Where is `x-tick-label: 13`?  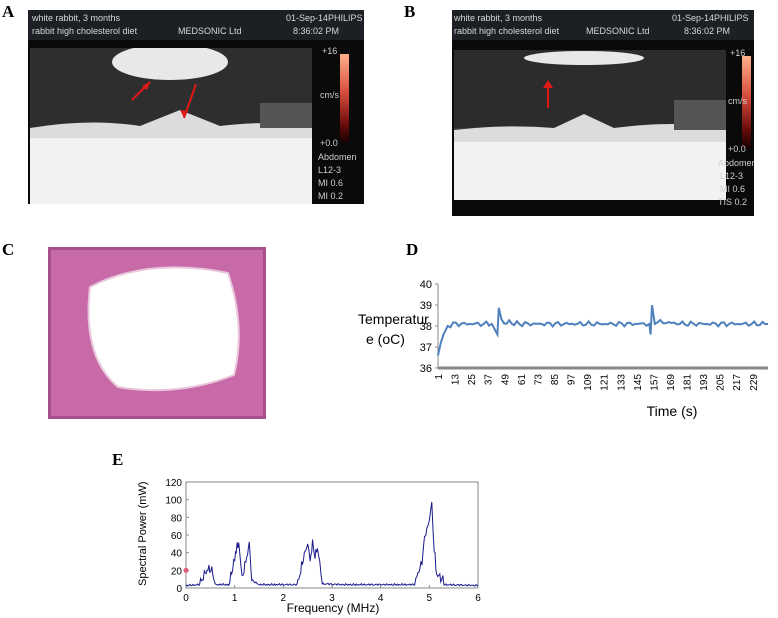 x-tick-label: 13 is located at coordinates (456, 380).